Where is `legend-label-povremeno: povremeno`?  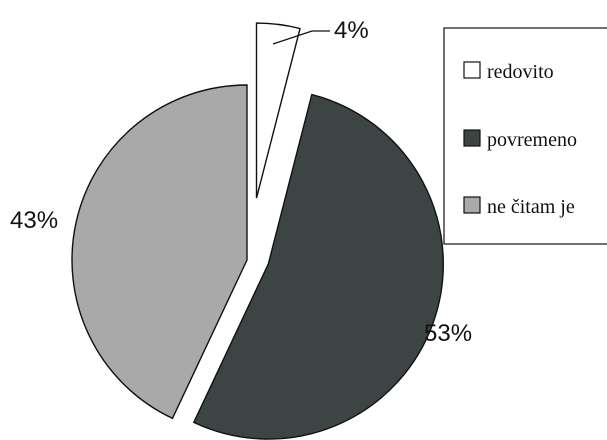
legend-label-povremeno: povremeno is located at coordinates (532, 140).